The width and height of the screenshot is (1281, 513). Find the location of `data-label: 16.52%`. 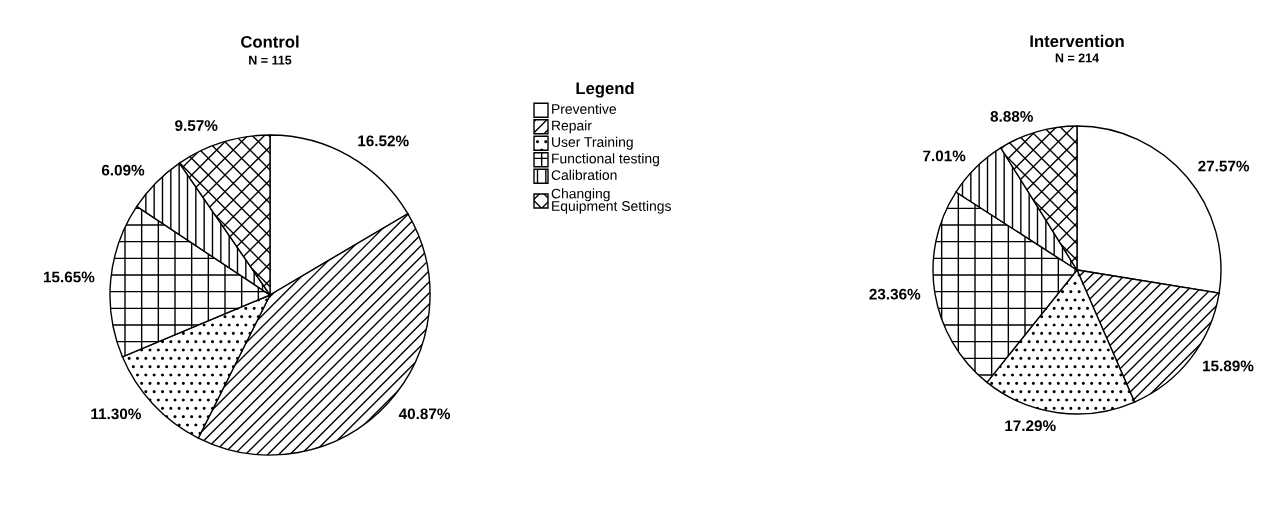

data-label: 16.52% is located at coordinates (383, 141).